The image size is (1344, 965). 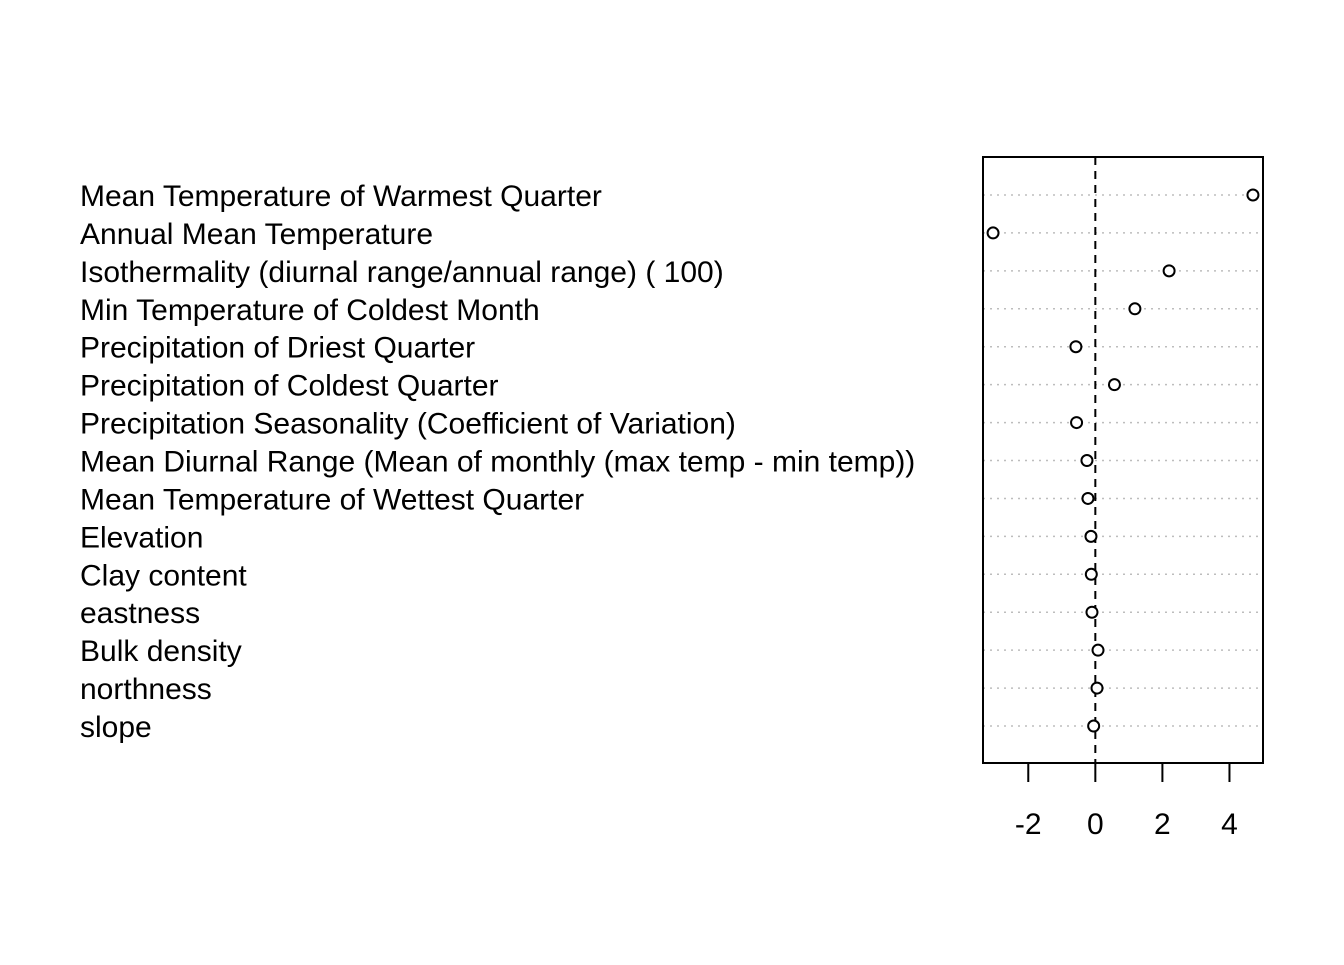 I want to click on data-points, so click(x=1123, y=460).